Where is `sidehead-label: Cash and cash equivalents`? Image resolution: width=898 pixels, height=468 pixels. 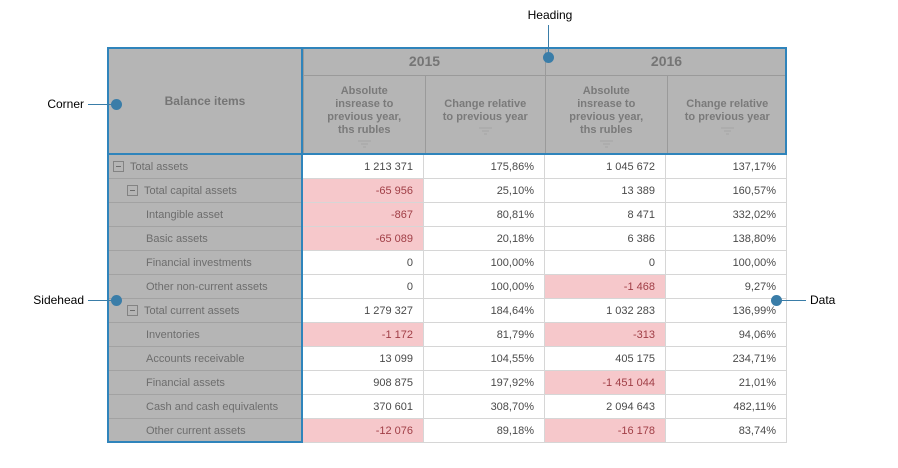 sidehead-label: Cash and cash equivalents is located at coordinates (212, 406).